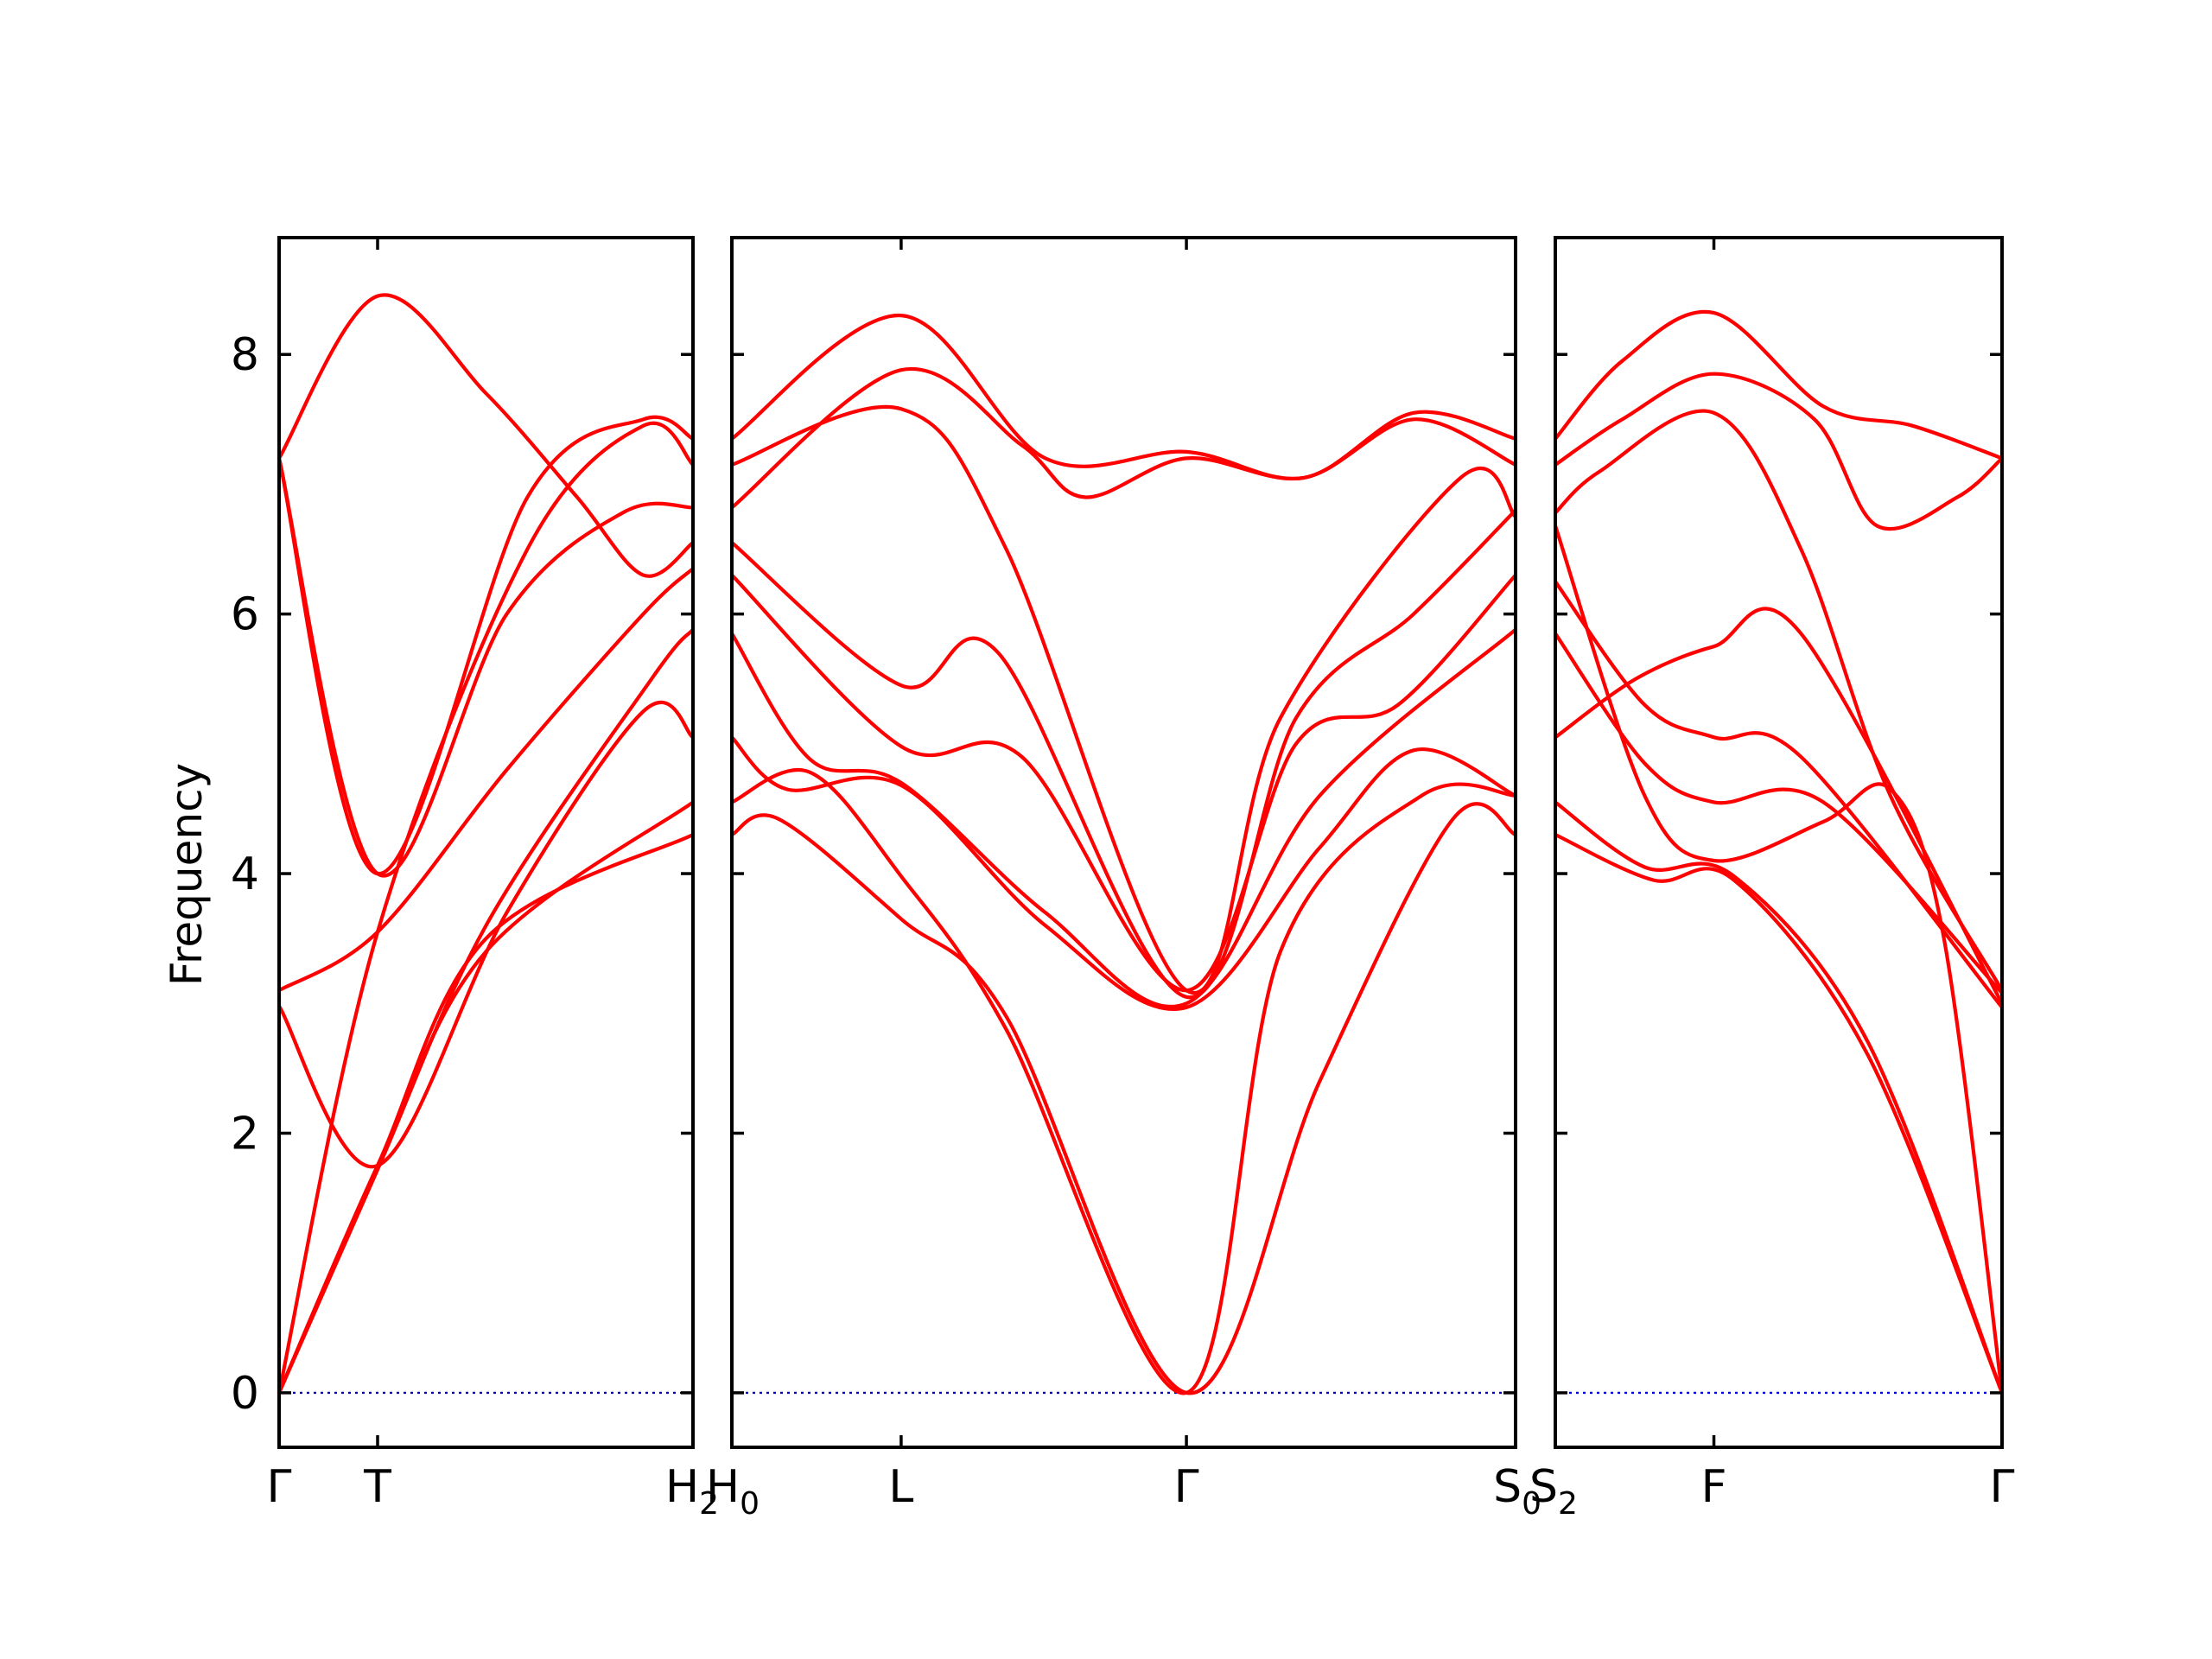 This screenshot has width=2212, height=1659. I want to click on y-tick-label: 6, so click(245, 615).